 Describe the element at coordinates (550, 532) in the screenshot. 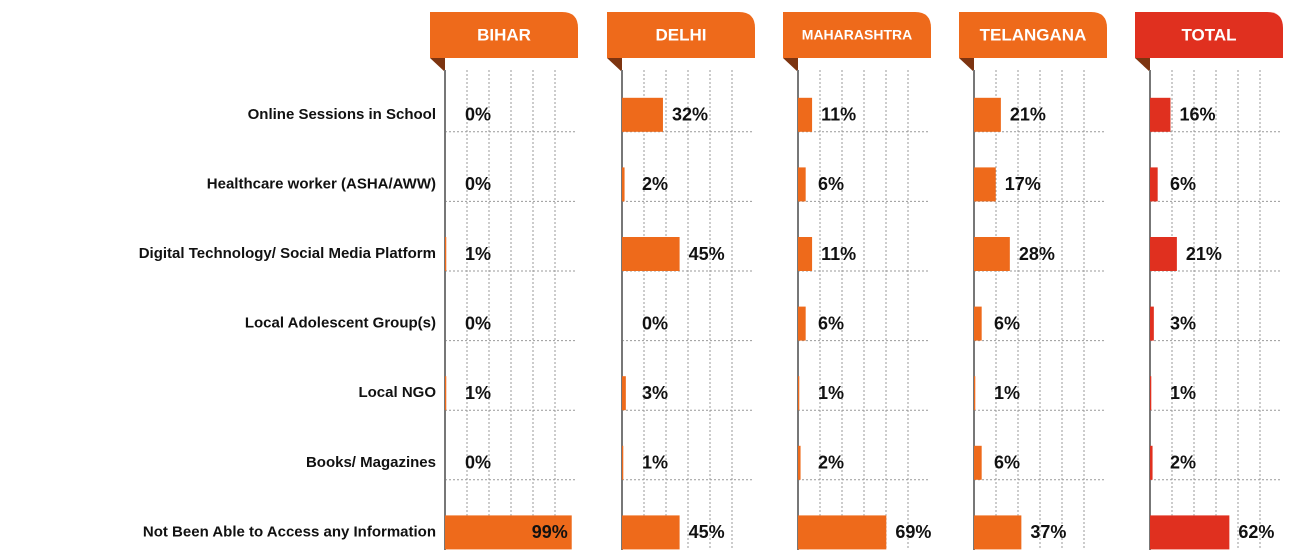

I see `value-label: 99%` at that location.